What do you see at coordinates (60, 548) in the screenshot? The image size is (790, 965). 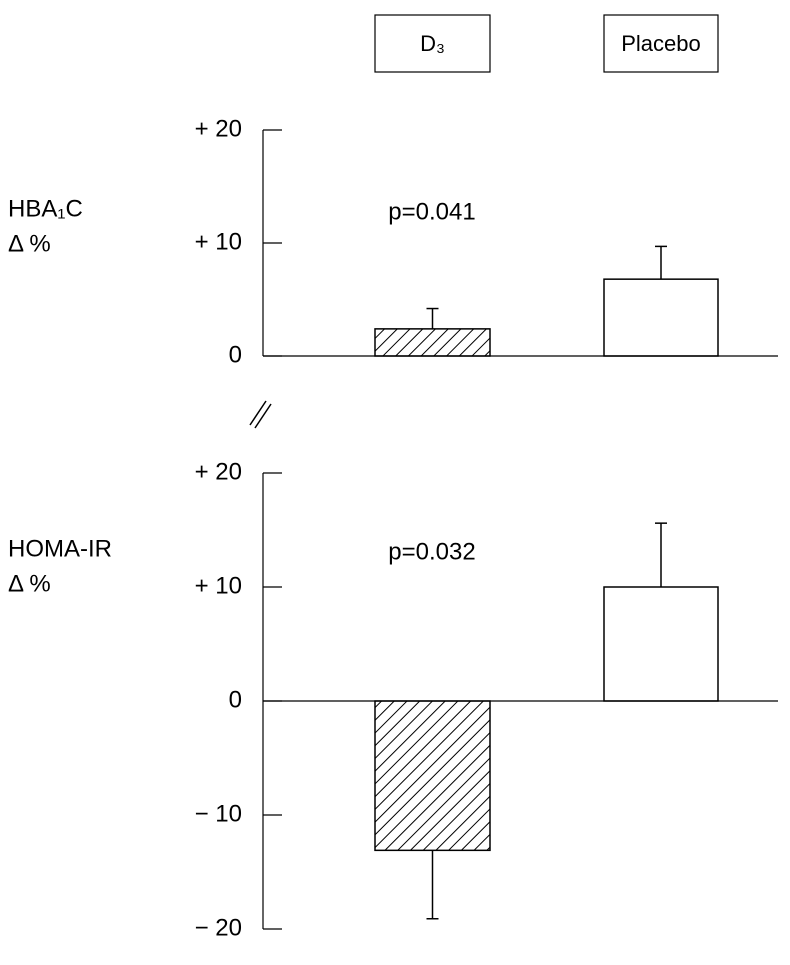 I see `y-axis-label: HOMA-IR` at bounding box center [60, 548].